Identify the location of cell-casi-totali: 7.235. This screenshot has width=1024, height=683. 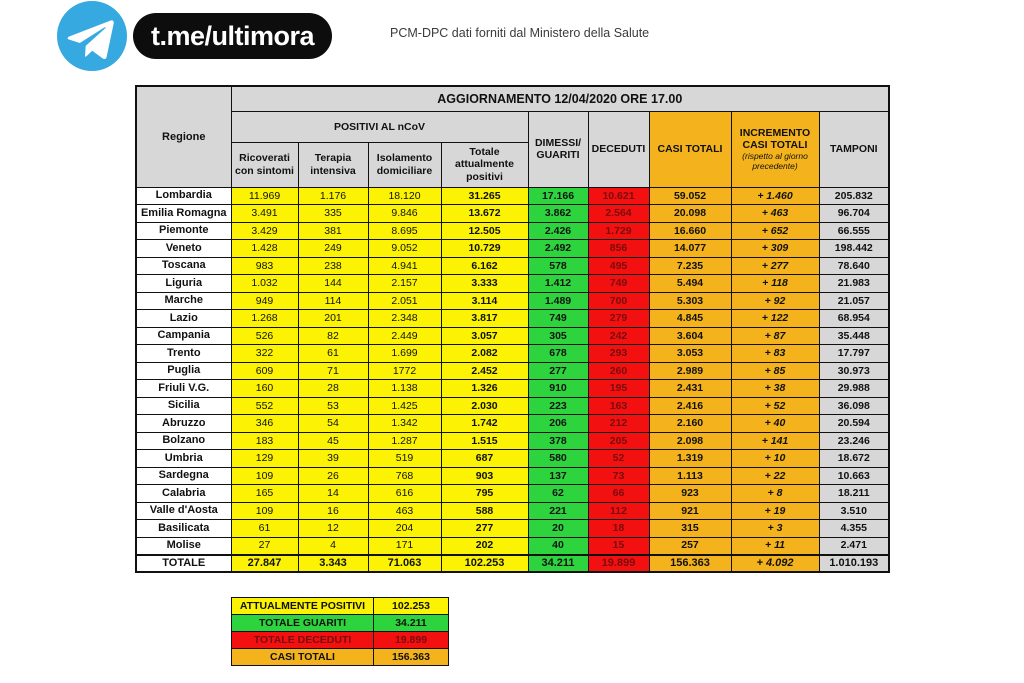
(690, 265).